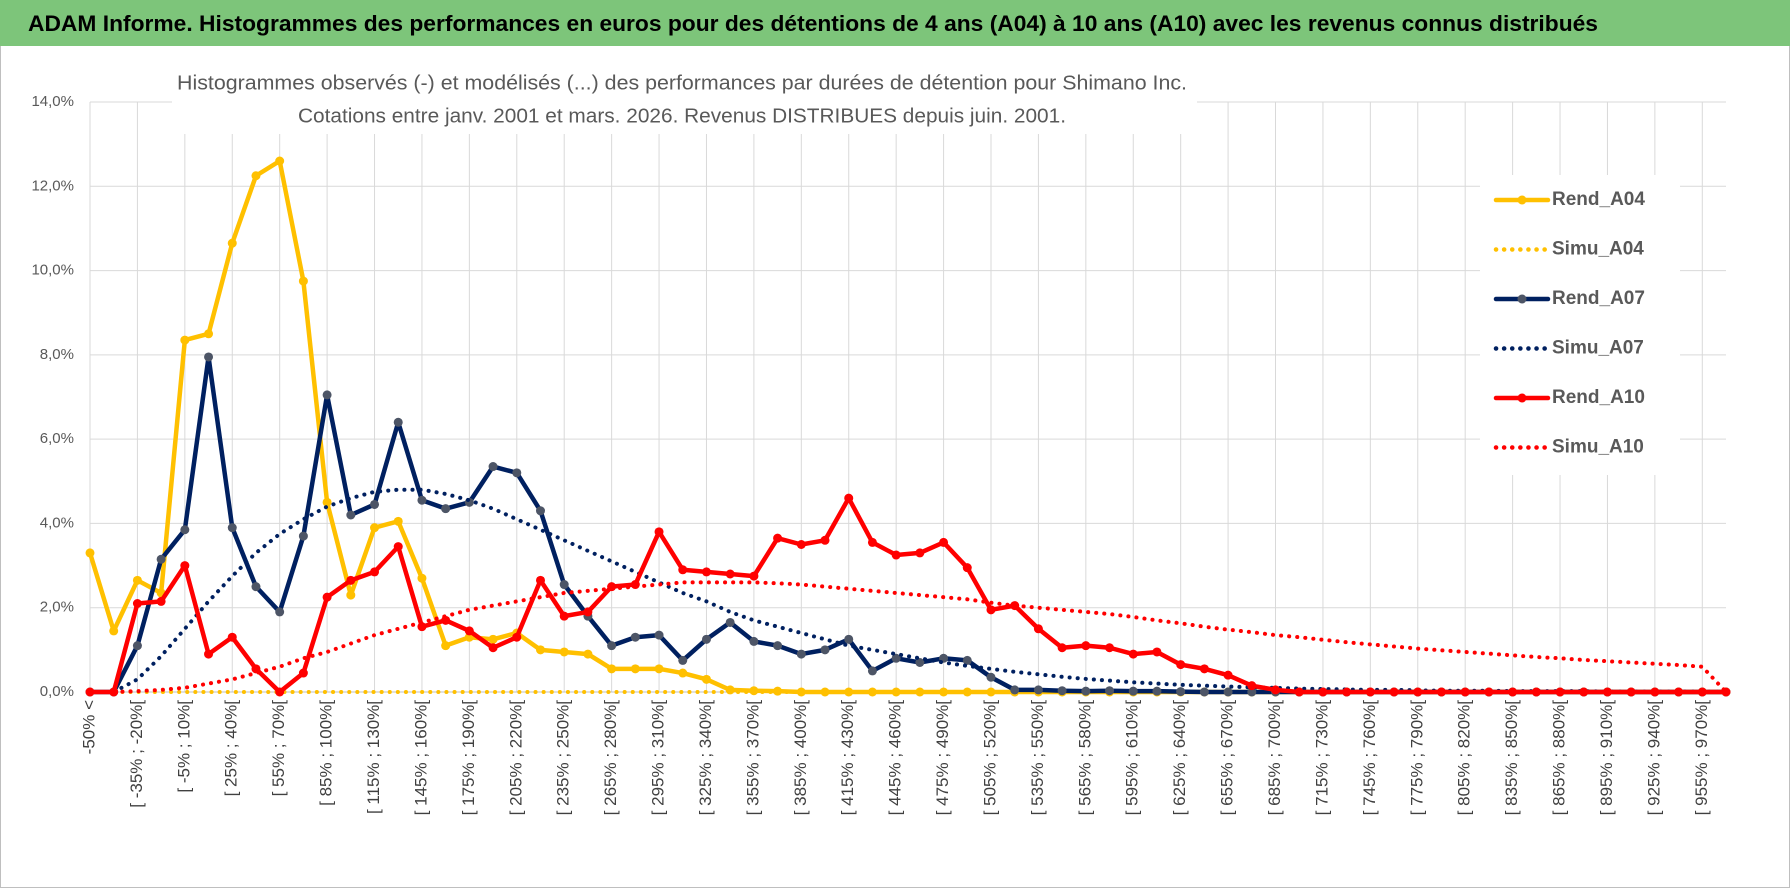  I want to click on x-tick-label: [ 235% ; 250%[, so click(563, 758).